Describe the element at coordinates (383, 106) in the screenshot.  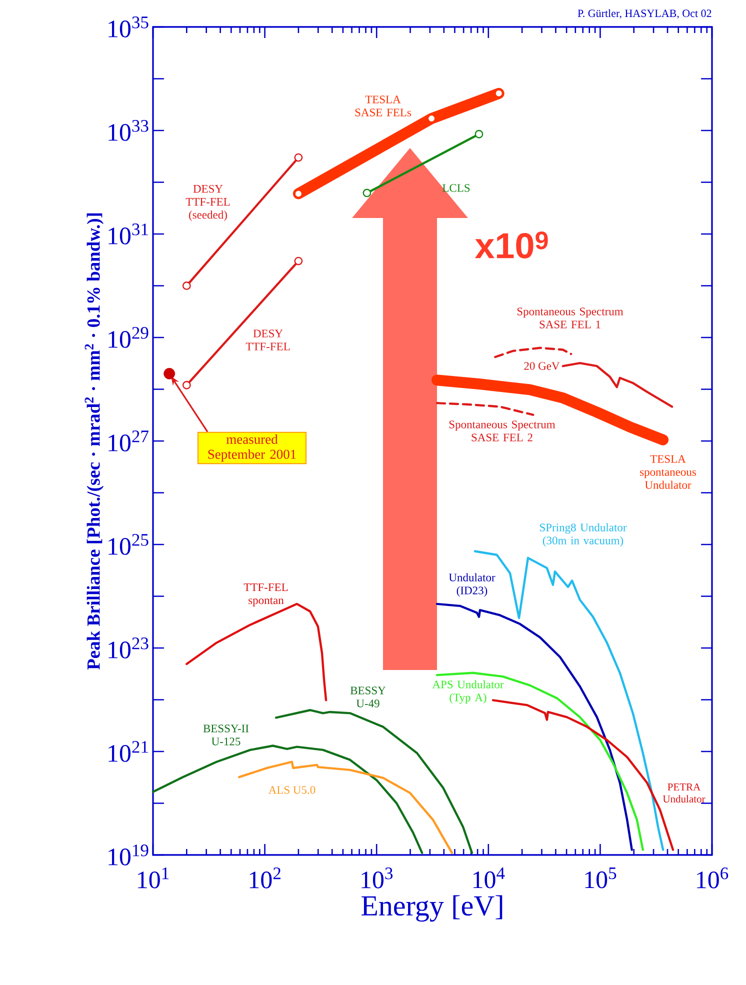
I see `series-label: TESLA SASE FELs` at that location.